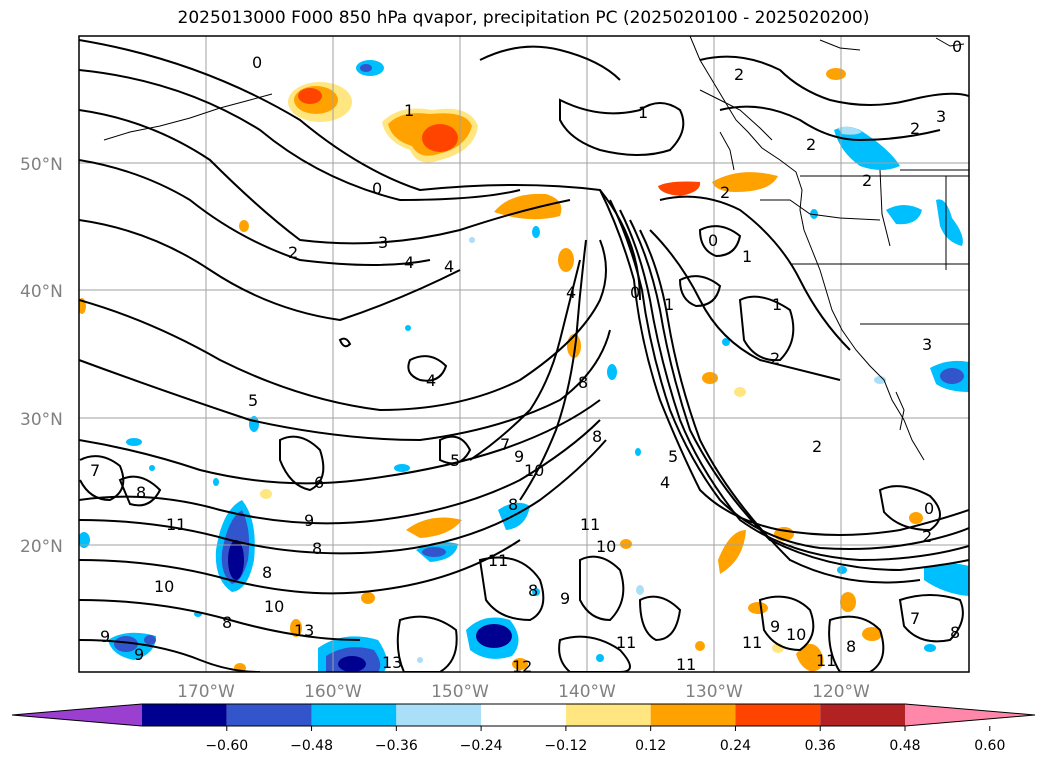 The width and height of the screenshot is (1047, 765). Describe the element at coordinates (989, 746) in the screenshot. I see `colorbar-tick-label: 0.60` at that location.